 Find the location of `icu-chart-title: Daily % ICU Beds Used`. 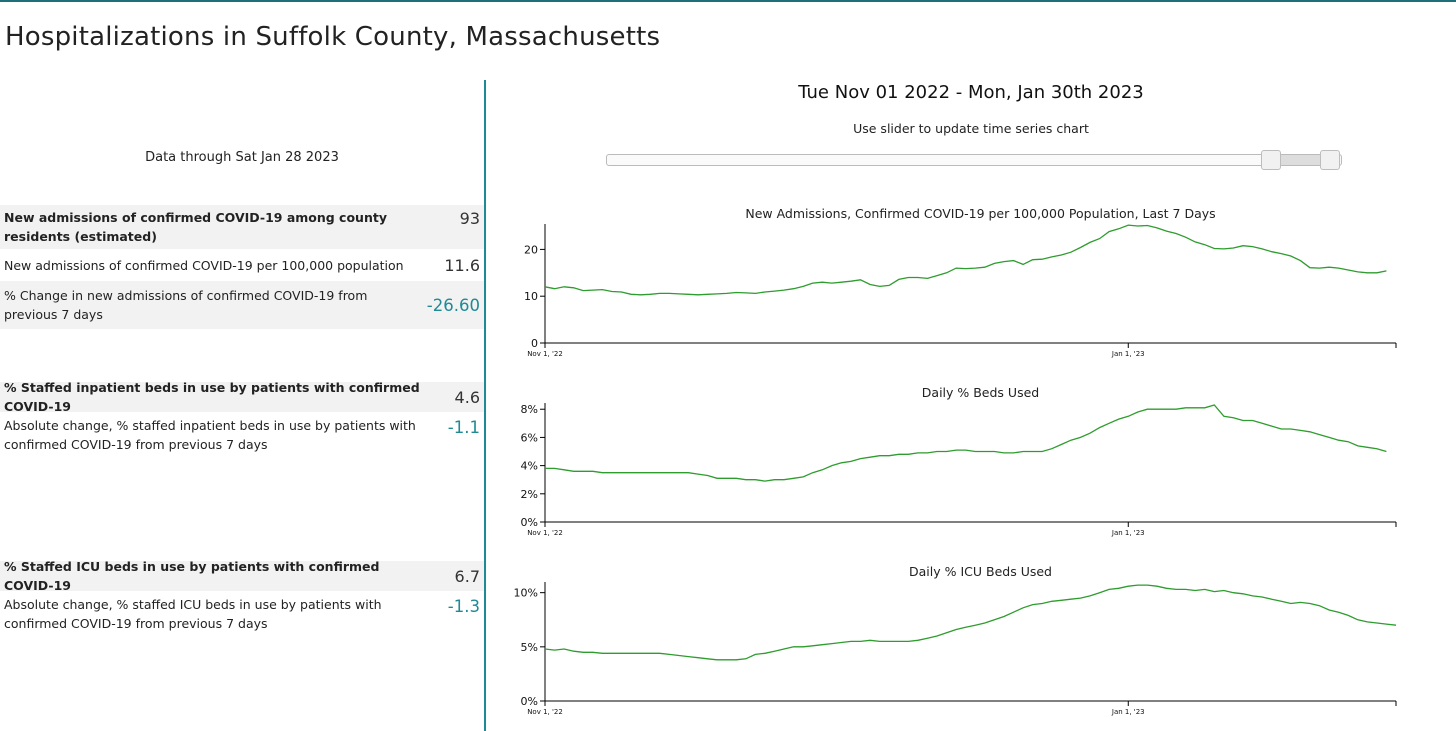

icu-chart-title: Daily % ICU Beds Used is located at coordinates (980, 571).